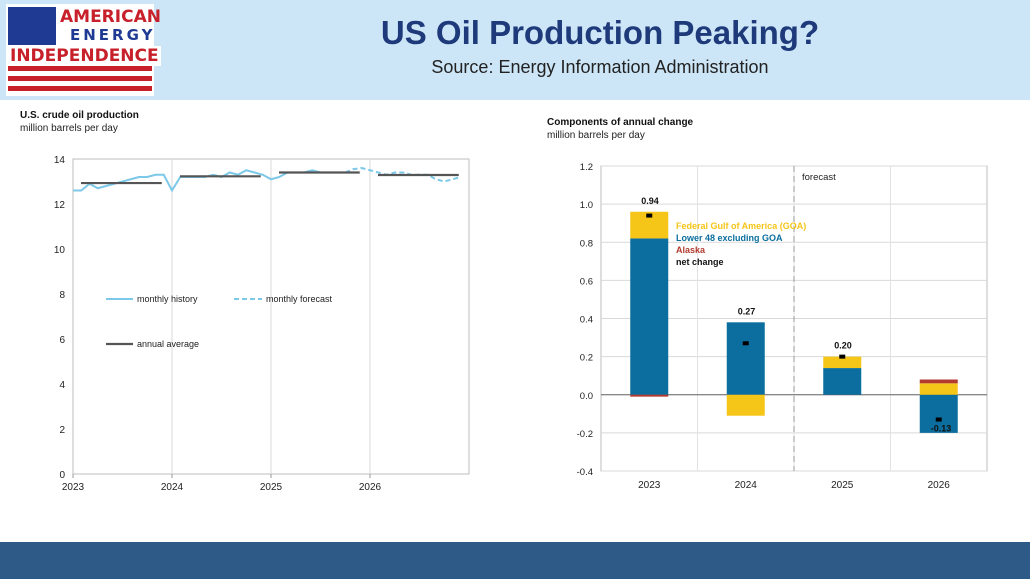 The height and width of the screenshot is (579, 1030). Describe the element at coordinates (172, 487) in the screenshot. I see `left-x-tick-label: 2024` at that location.